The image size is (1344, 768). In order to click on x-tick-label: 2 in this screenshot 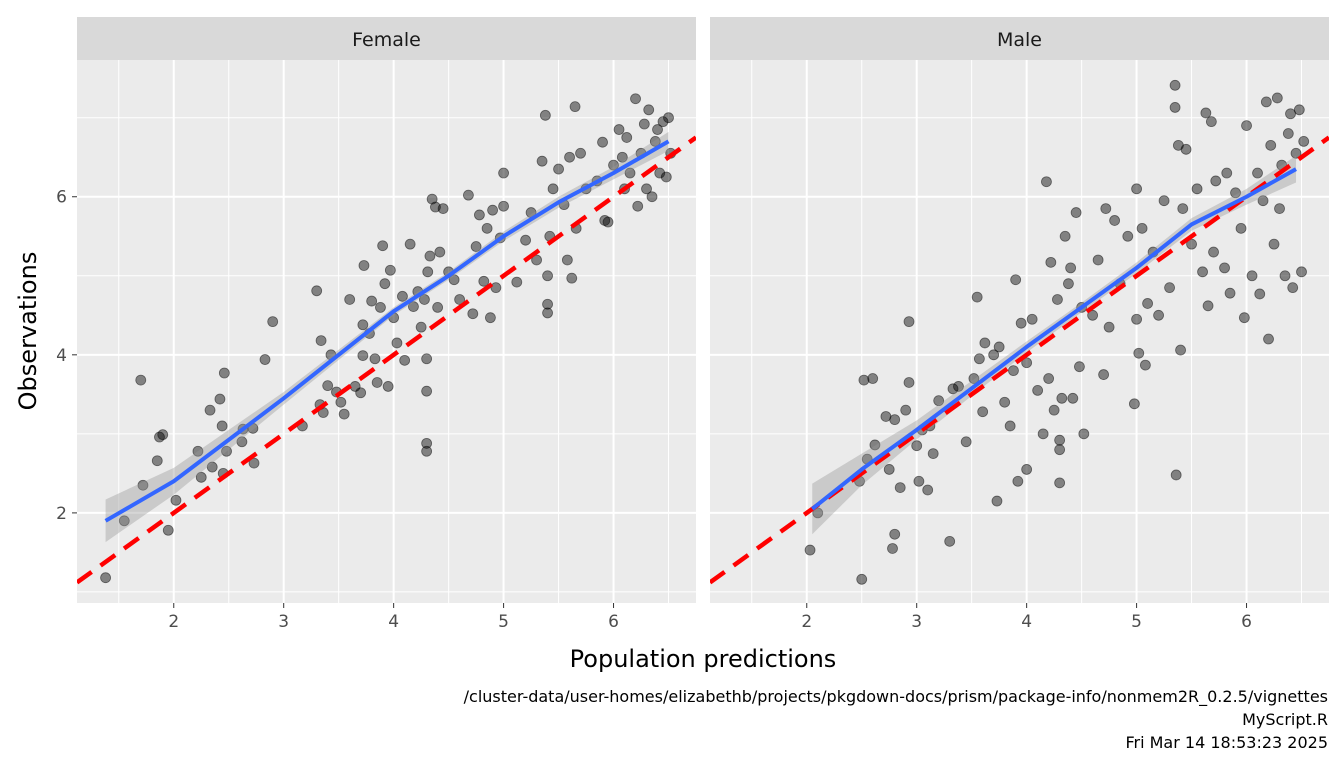, I will do `click(173, 622)`.